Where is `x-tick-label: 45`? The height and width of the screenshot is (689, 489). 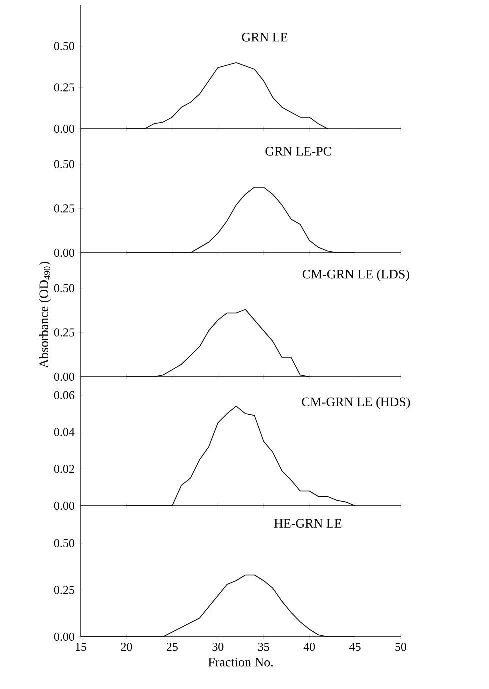 x-tick-label: 45 is located at coordinates (355, 647).